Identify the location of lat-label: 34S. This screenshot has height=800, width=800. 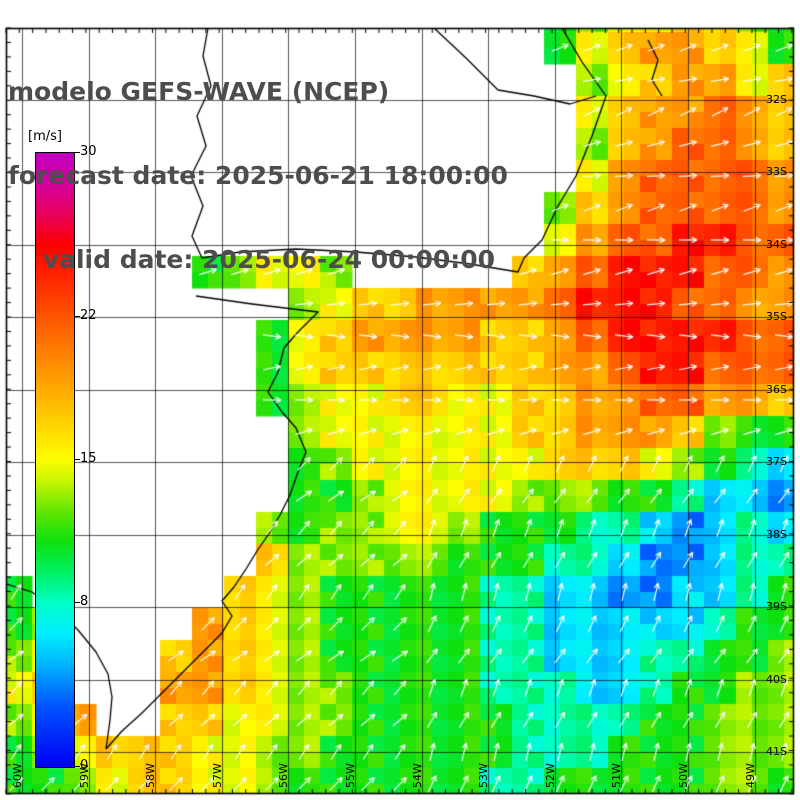
(776, 244).